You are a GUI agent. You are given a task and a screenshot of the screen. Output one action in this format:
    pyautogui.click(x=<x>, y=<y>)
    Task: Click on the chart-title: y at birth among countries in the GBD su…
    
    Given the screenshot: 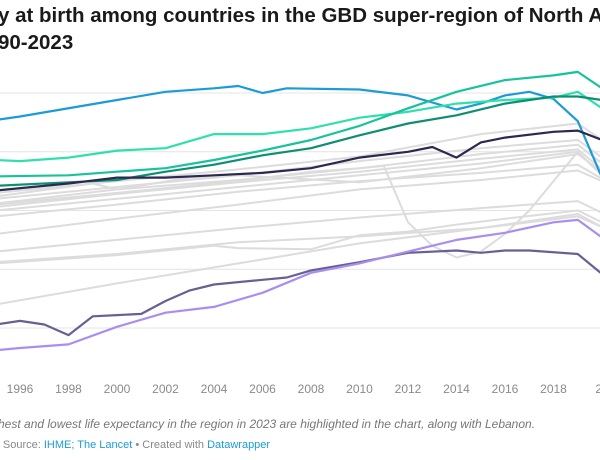 What is the action you would take?
    pyautogui.click(x=300, y=29)
    